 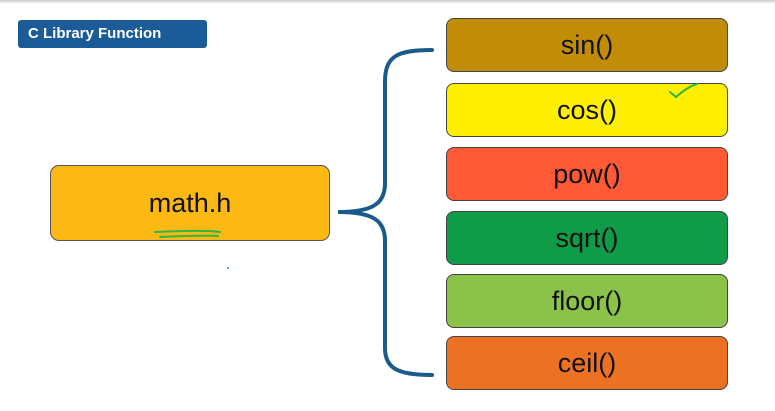 What do you see at coordinates (387, 2) in the screenshot?
I see `top-rule` at bounding box center [387, 2].